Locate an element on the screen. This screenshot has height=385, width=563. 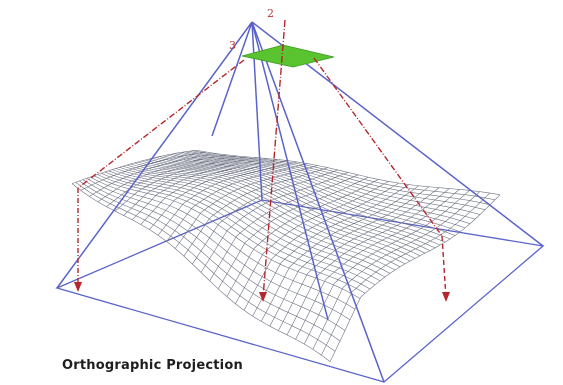
ray-arrowheads is located at coordinates (262, 292).